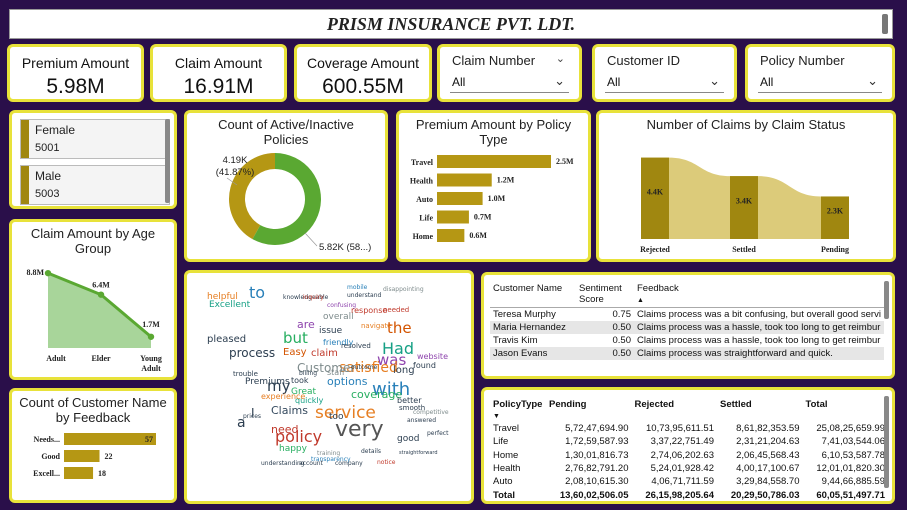 Image resolution: width=907 pixels, height=510 pixels. What do you see at coordinates (286, 132) in the screenshot?
I see `chart-title: Count of Active/Inactive Policies` at bounding box center [286, 132].